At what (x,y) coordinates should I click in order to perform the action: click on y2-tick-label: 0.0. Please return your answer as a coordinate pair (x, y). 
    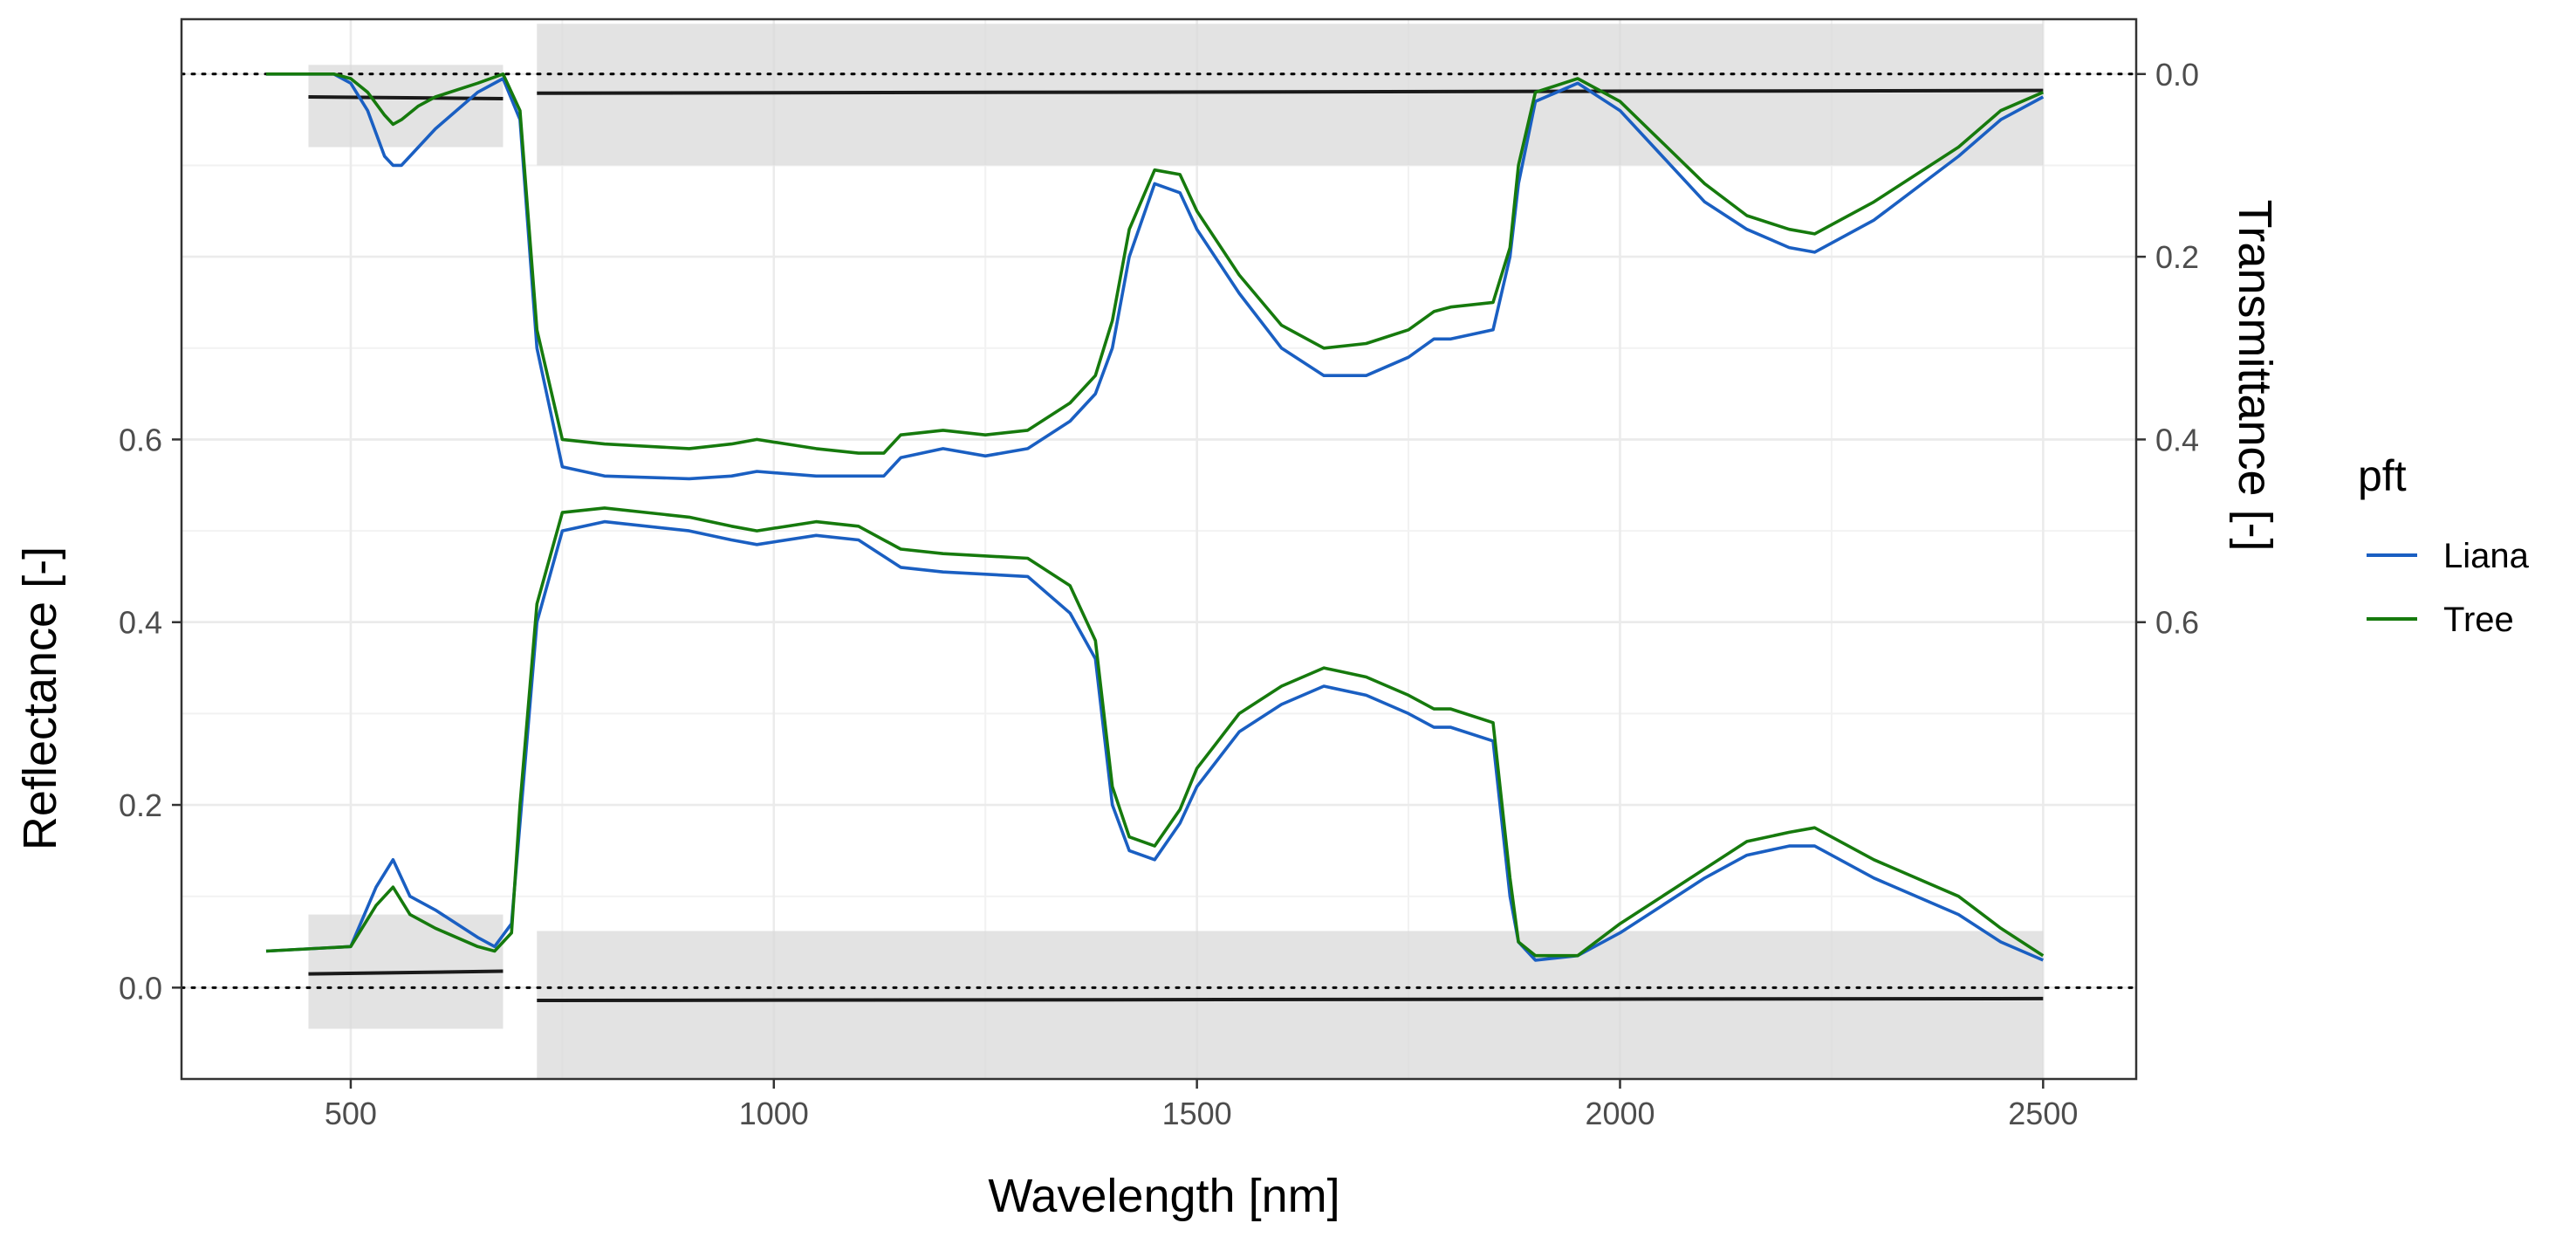
    Looking at the image, I should click on (2177, 75).